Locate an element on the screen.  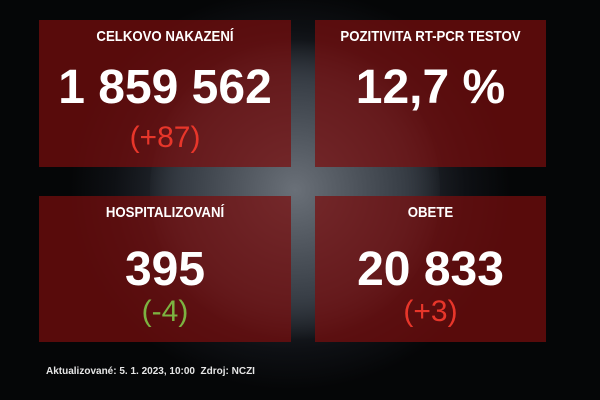
panel-value: 12,7 % is located at coordinates (430, 87).